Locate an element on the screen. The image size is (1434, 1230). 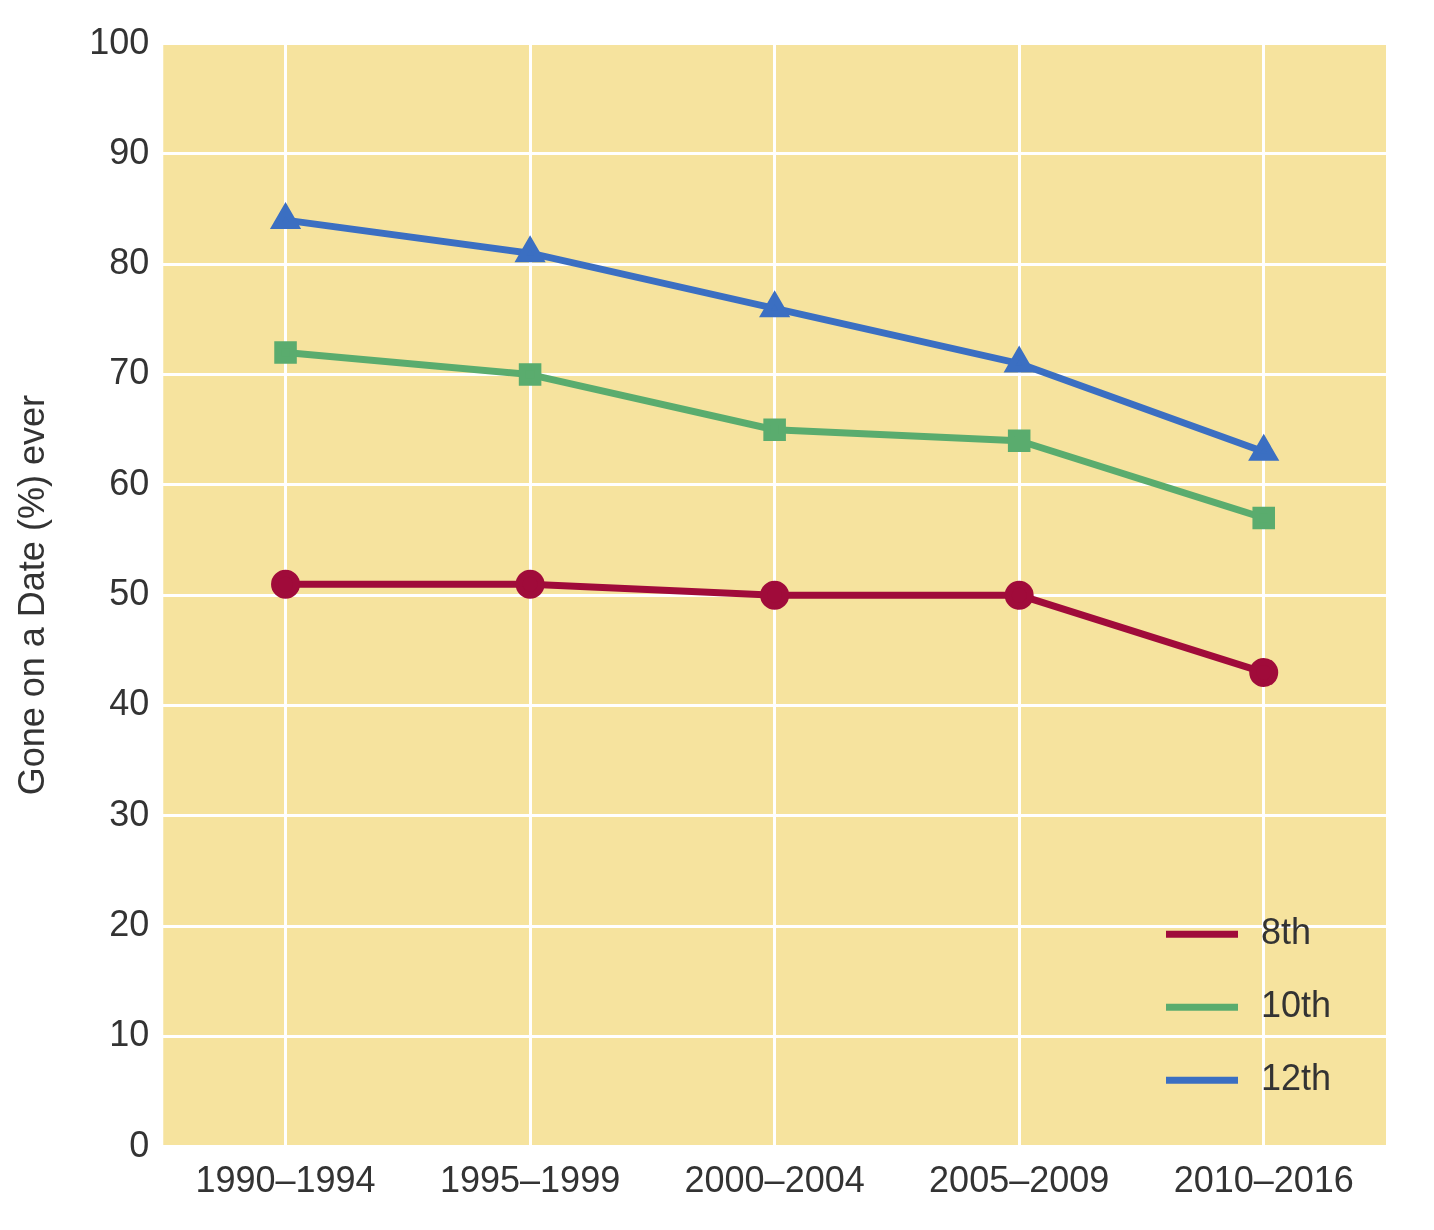
x-tick-label: 2000–2004 is located at coordinates (774, 1180).